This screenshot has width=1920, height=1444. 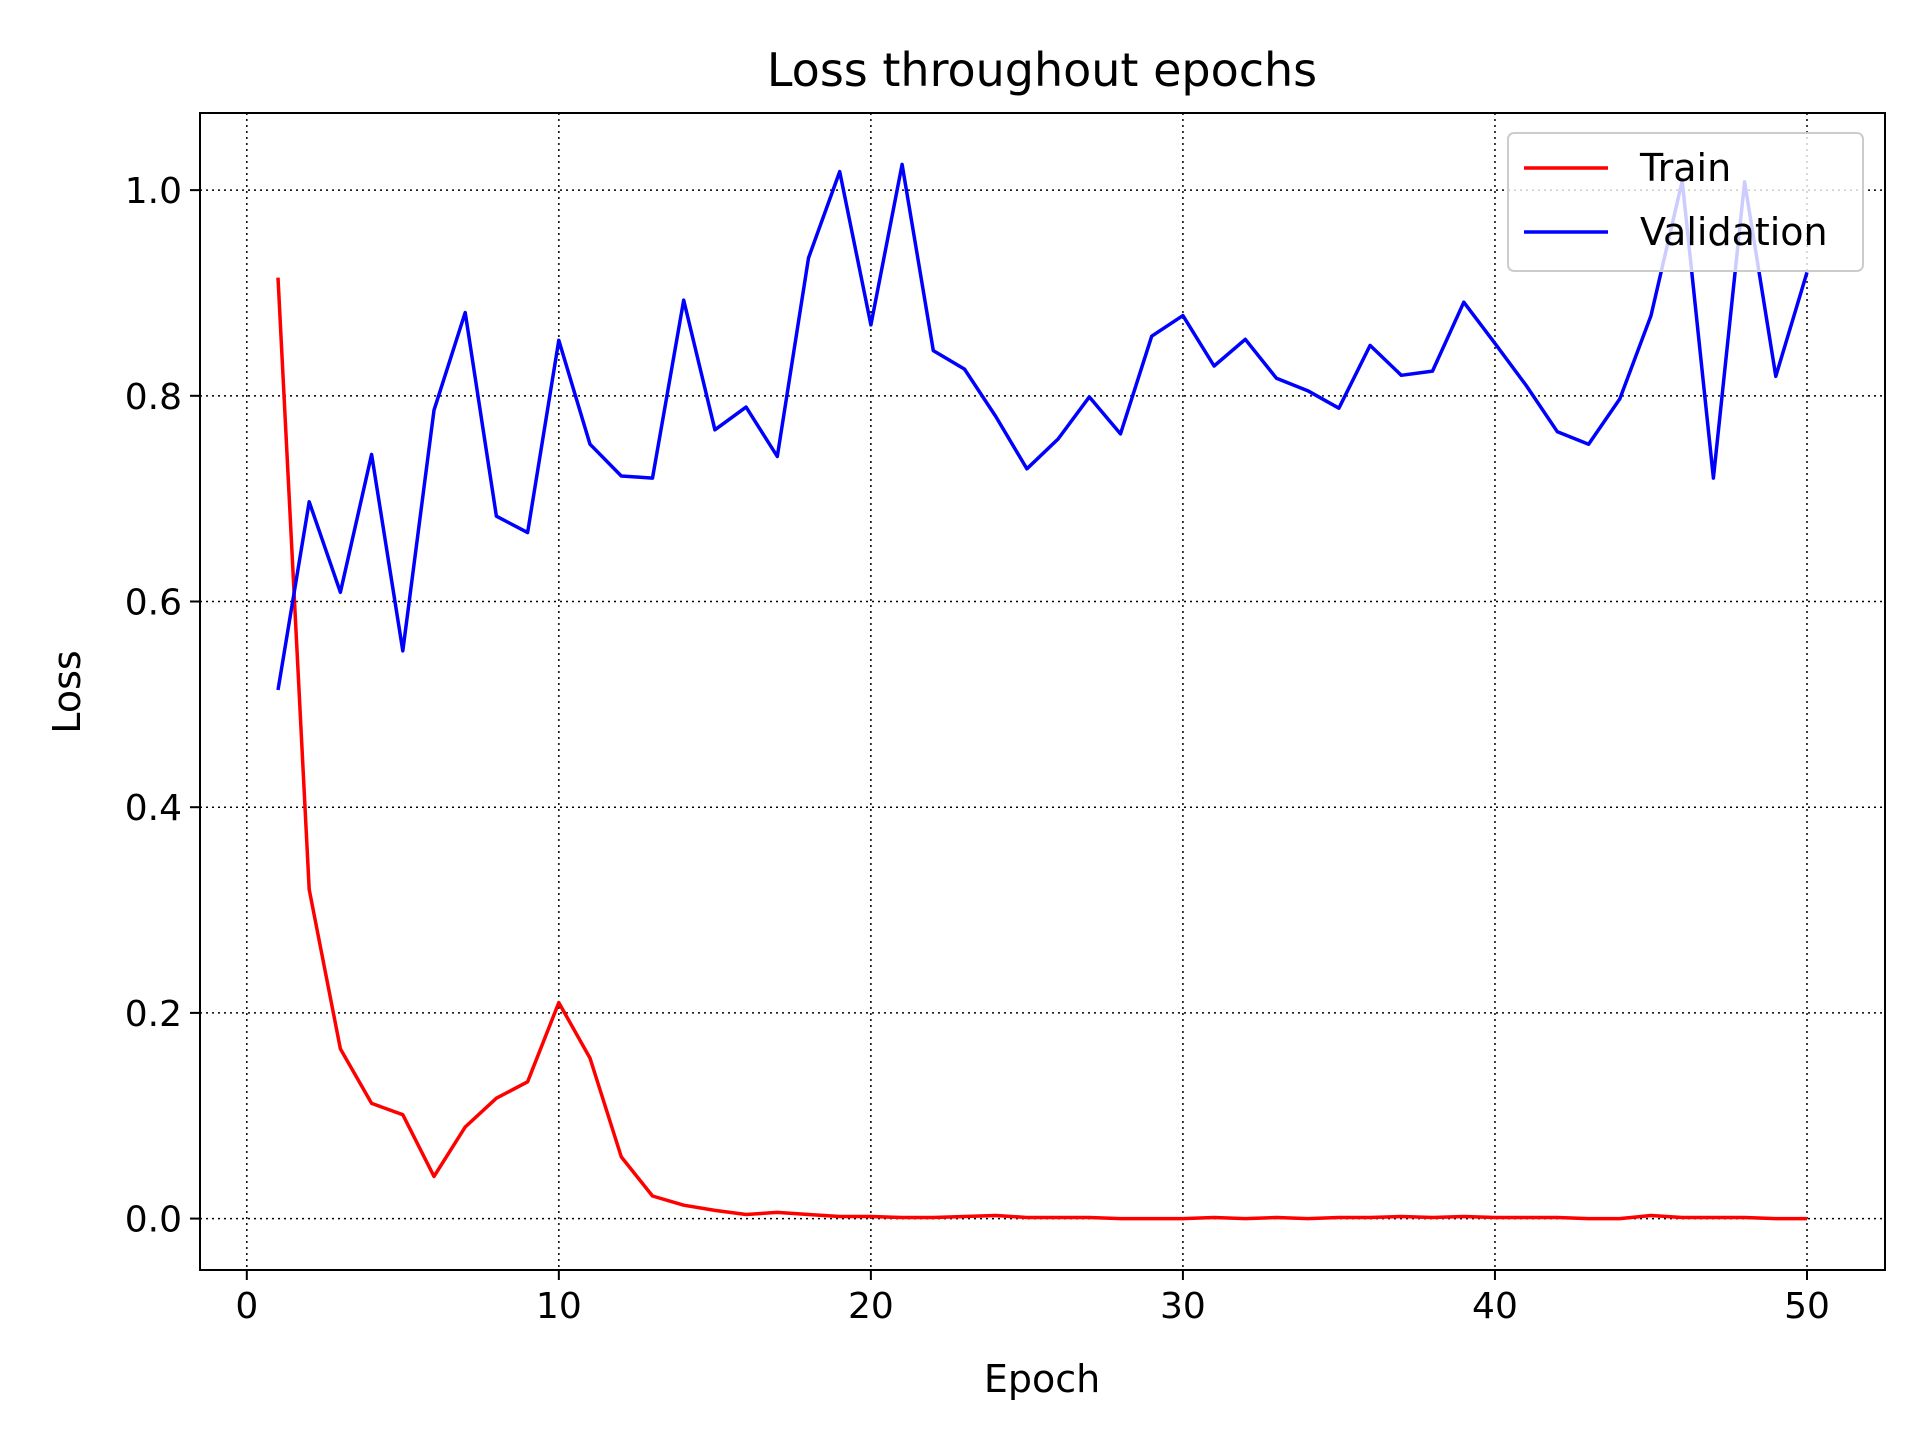 What do you see at coordinates (1042, 1379) in the screenshot?
I see `x-axis-label: Epoch` at bounding box center [1042, 1379].